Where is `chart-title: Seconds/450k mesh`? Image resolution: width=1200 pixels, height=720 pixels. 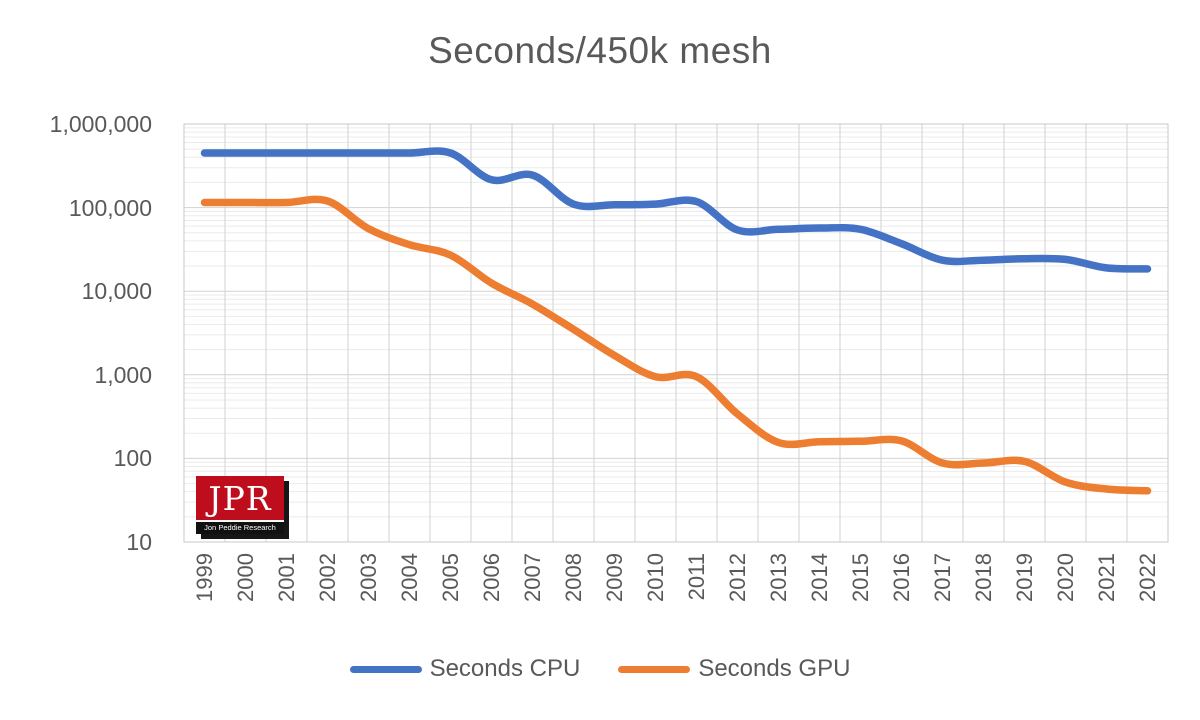
chart-title: Seconds/450k mesh is located at coordinates (600, 50).